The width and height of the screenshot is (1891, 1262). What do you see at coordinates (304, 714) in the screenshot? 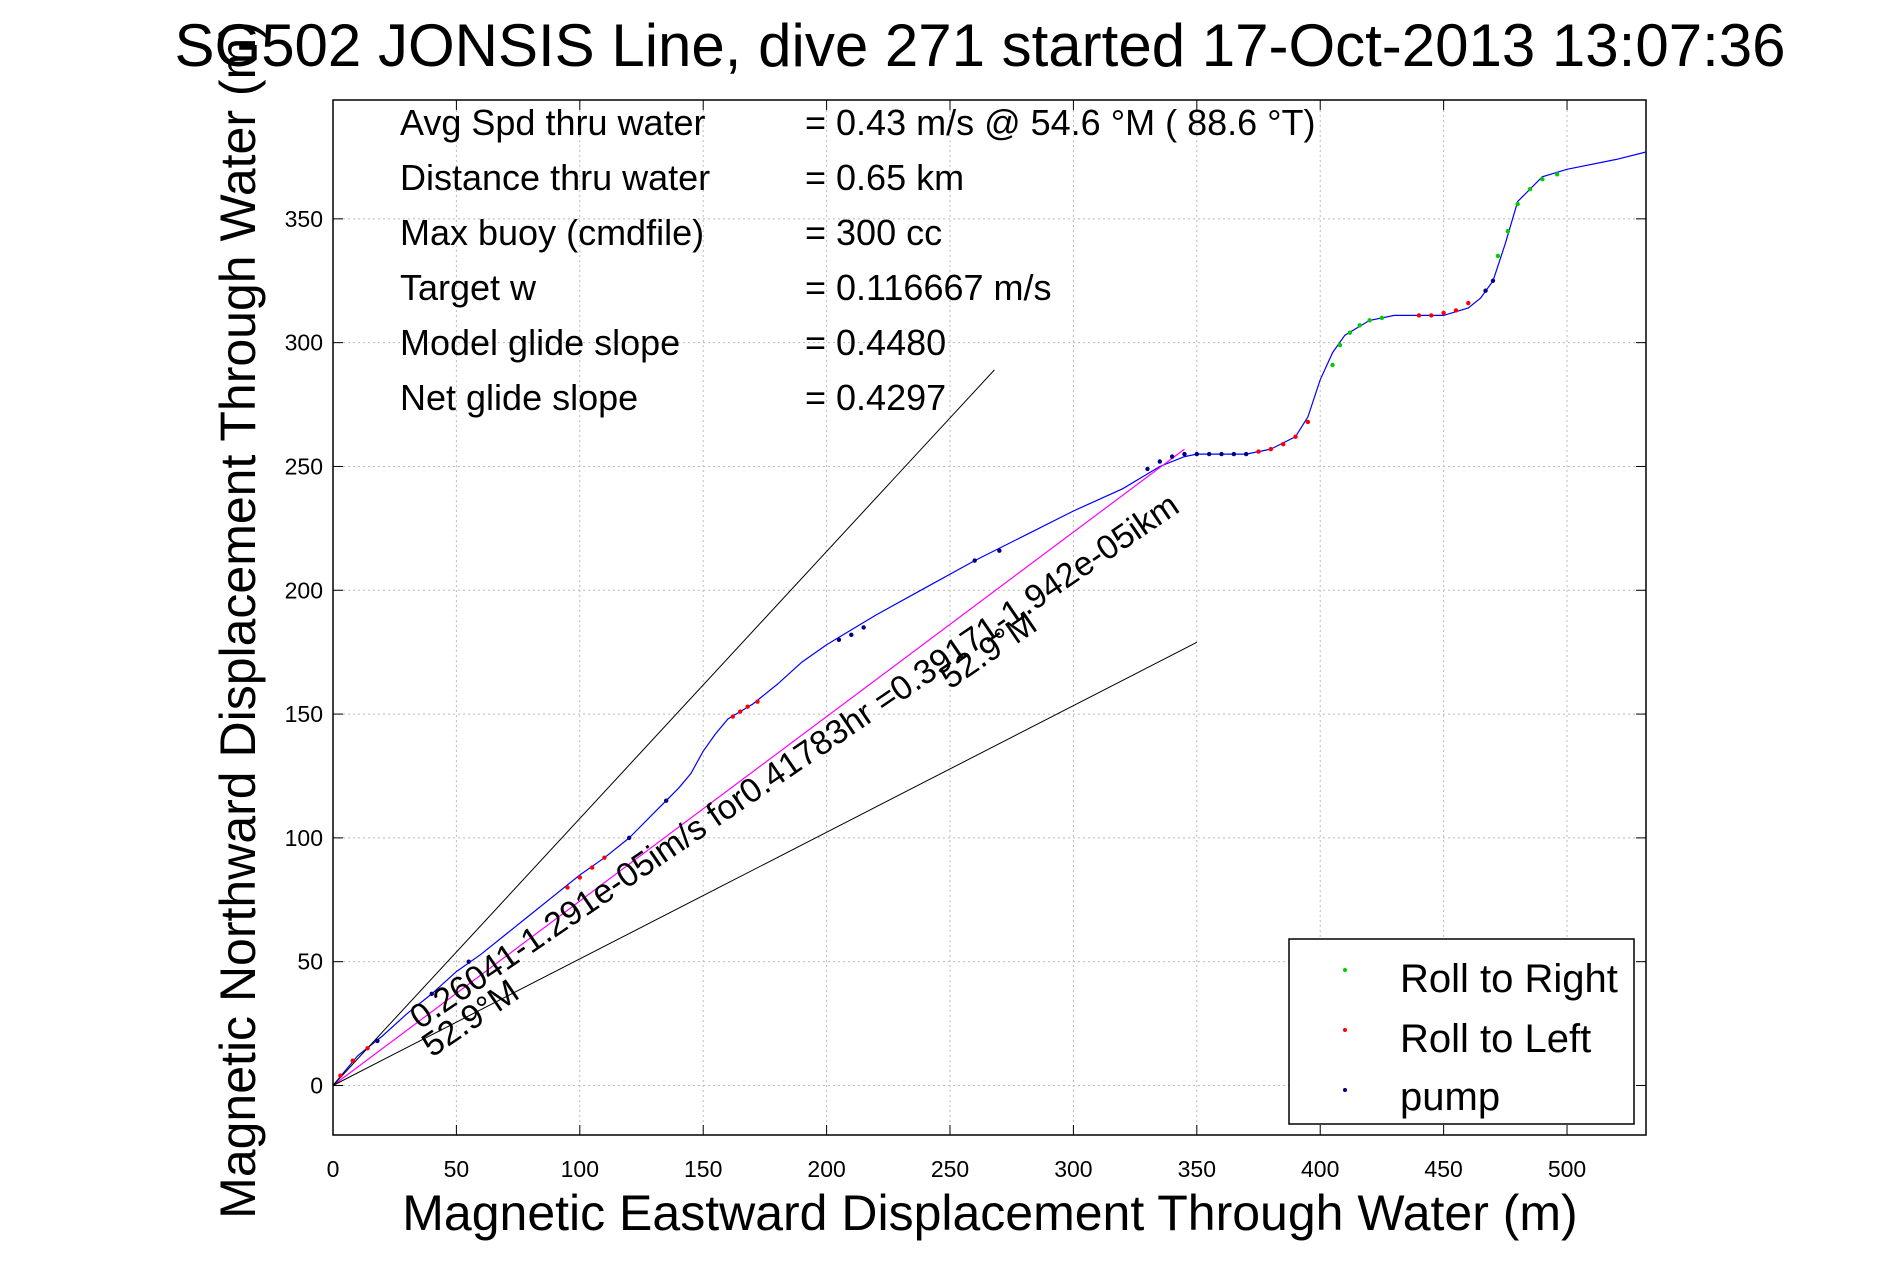
I see `y-tick-label: 150` at bounding box center [304, 714].